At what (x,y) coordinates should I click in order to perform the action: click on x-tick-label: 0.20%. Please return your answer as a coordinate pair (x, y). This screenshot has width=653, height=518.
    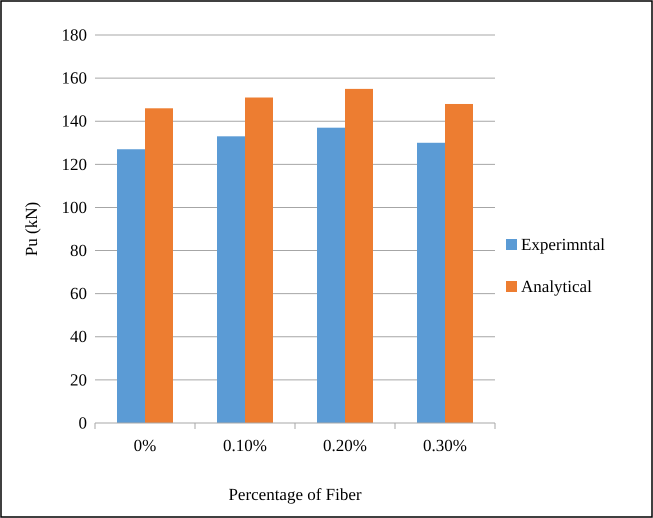
    Looking at the image, I should click on (345, 446).